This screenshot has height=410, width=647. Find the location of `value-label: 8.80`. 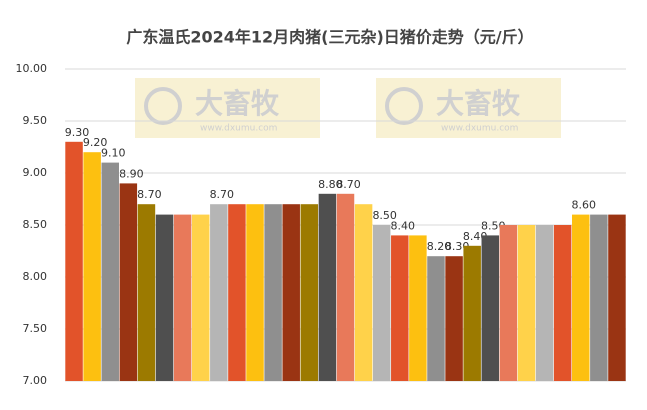

value-label: 8.80 is located at coordinates (330, 184).